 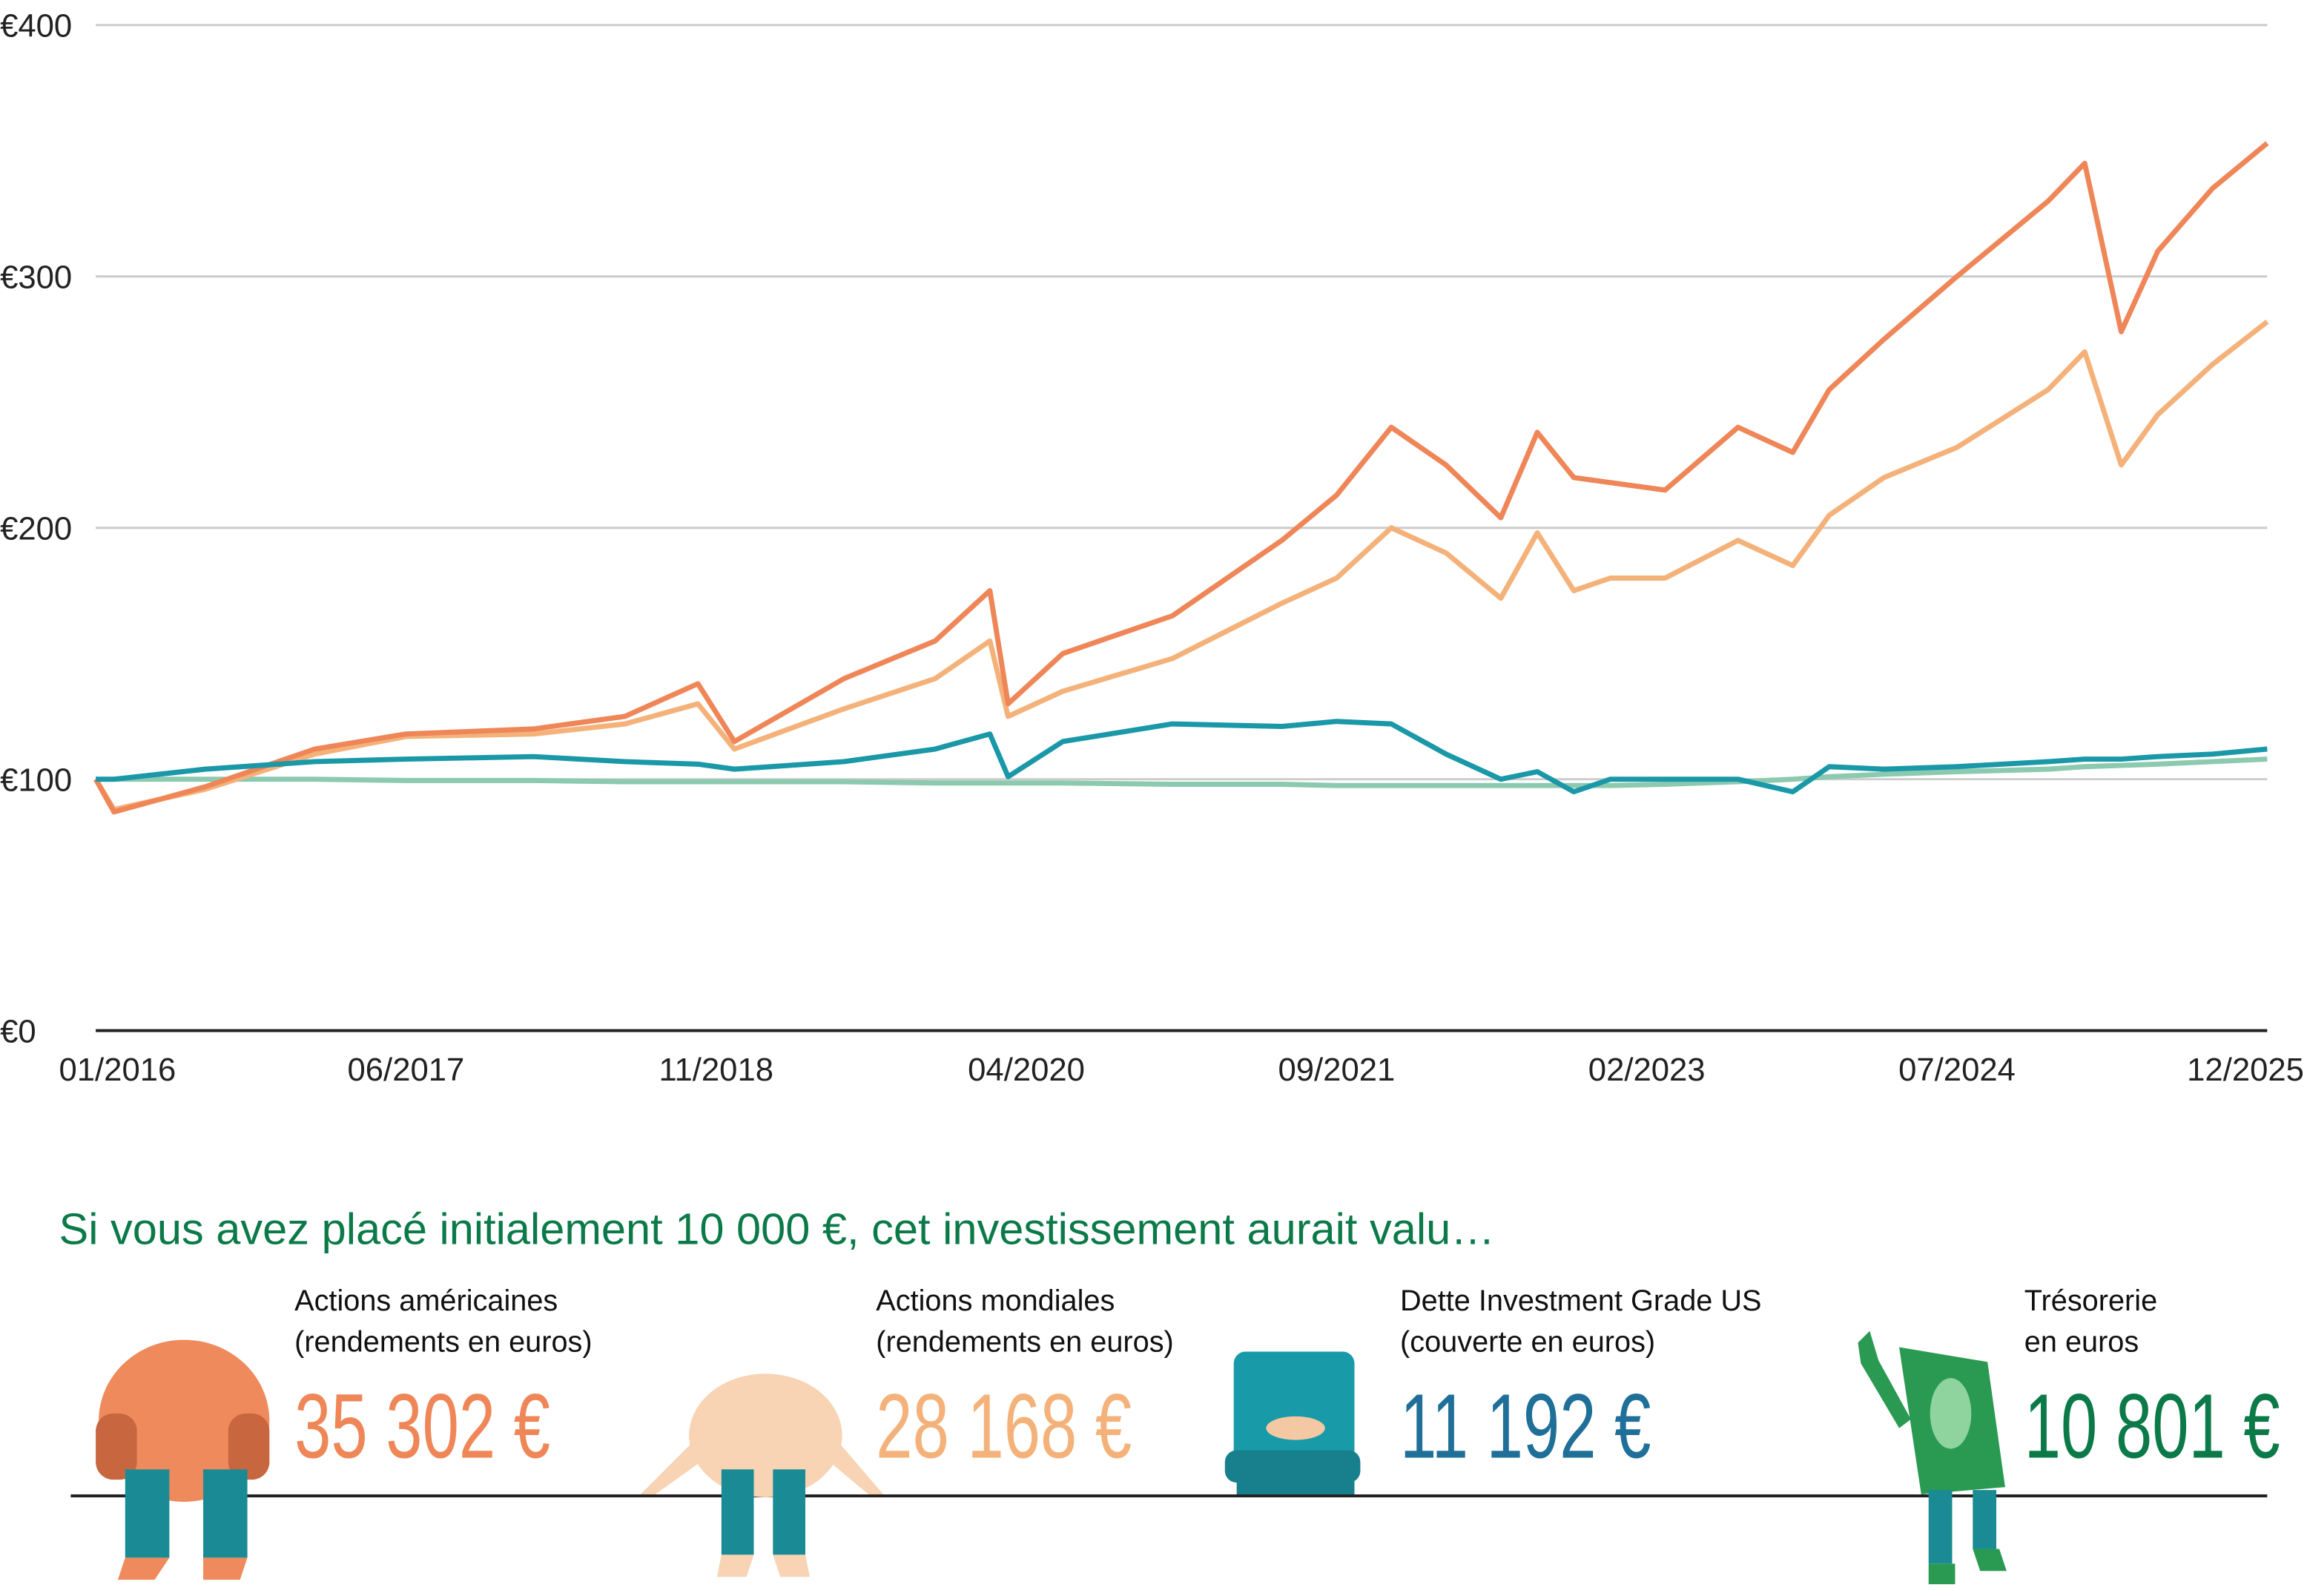 I want to click on final-amount: 10 801 €, so click(x=2152, y=1426).